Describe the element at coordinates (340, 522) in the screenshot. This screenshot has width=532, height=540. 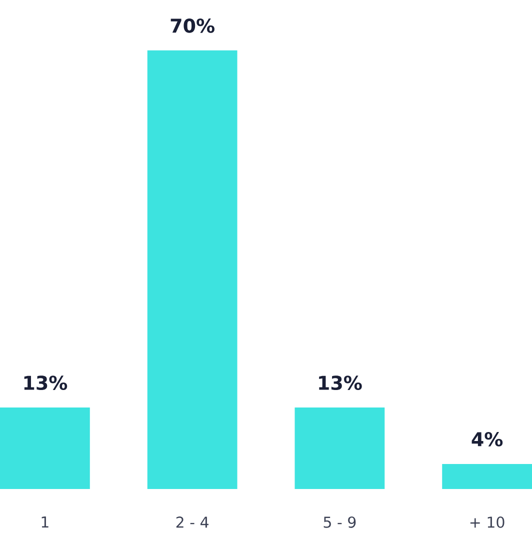
I see `x-tick-label: 5 - 9` at that location.